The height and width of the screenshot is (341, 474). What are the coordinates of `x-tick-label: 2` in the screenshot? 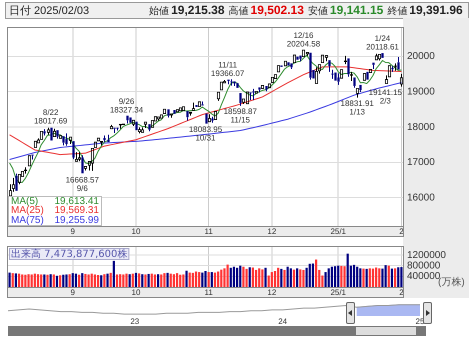 It's located at (401, 293).